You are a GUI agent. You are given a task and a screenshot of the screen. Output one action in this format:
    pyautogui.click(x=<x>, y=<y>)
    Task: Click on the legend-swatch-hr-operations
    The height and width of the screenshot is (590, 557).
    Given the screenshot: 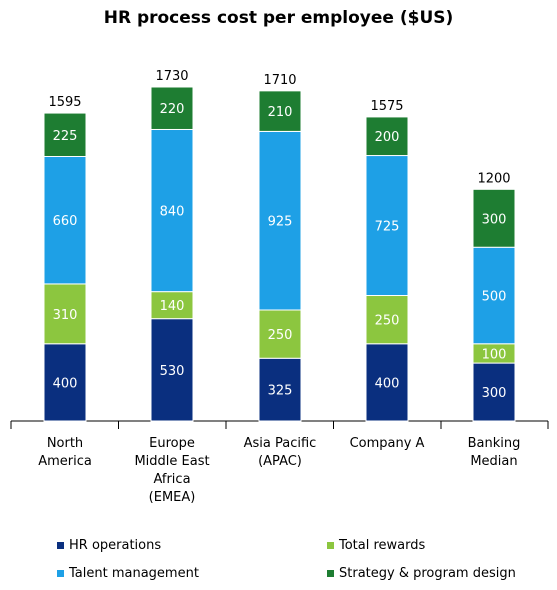 What is the action you would take?
    pyautogui.click(x=60, y=545)
    